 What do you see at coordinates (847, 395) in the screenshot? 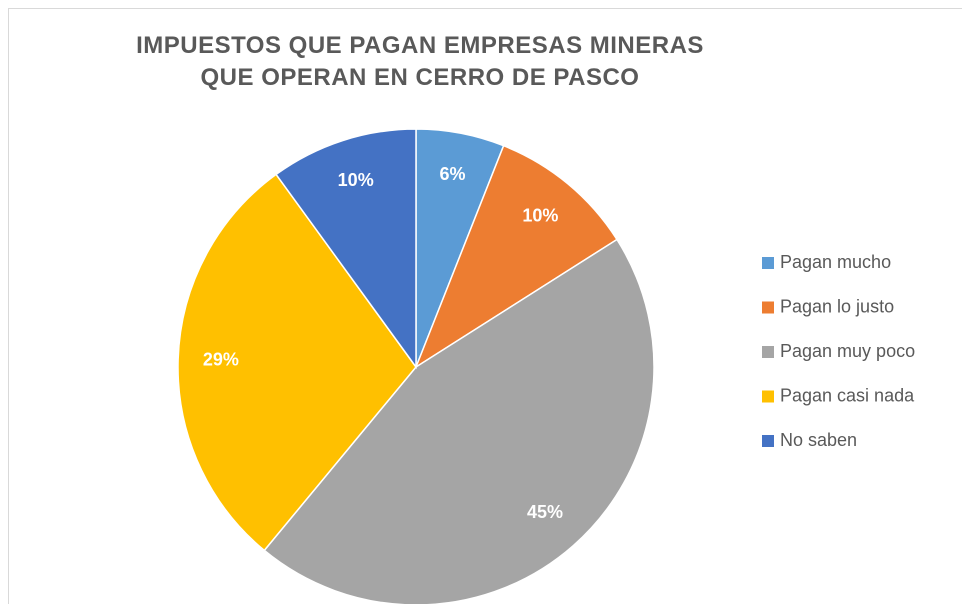
I see `legend-label: Pagan casi nada` at bounding box center [847, 395].